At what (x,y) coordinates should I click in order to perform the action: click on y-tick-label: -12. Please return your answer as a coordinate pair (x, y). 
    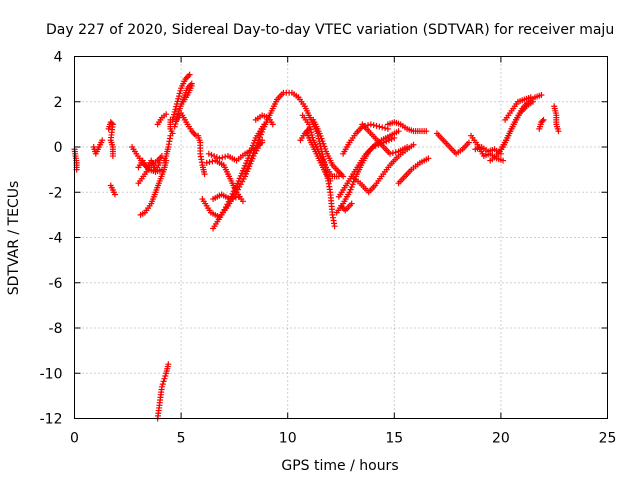
    Looking at the image, I should click on (51, 420).